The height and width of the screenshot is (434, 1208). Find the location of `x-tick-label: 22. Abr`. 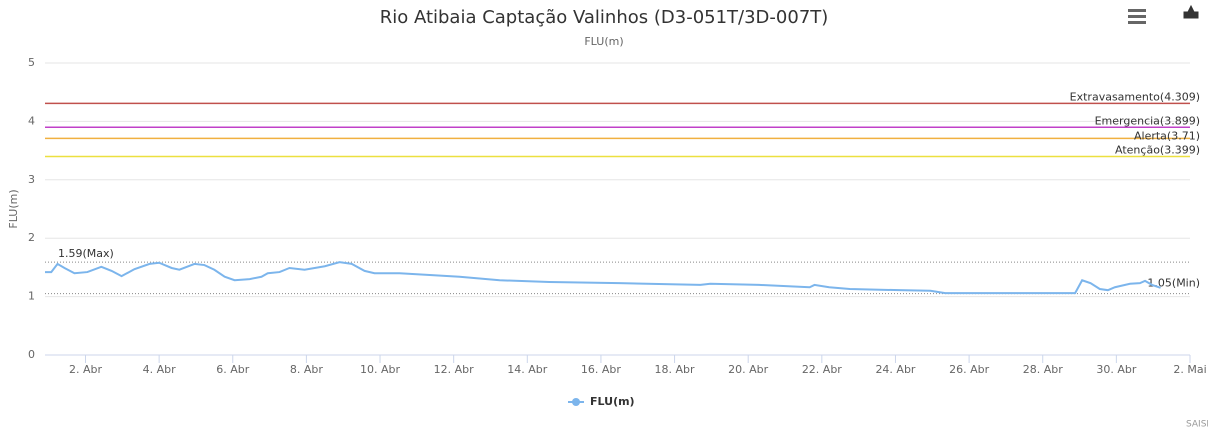

x-tick-label: 22. Abr is located at coordinates (822, 369).